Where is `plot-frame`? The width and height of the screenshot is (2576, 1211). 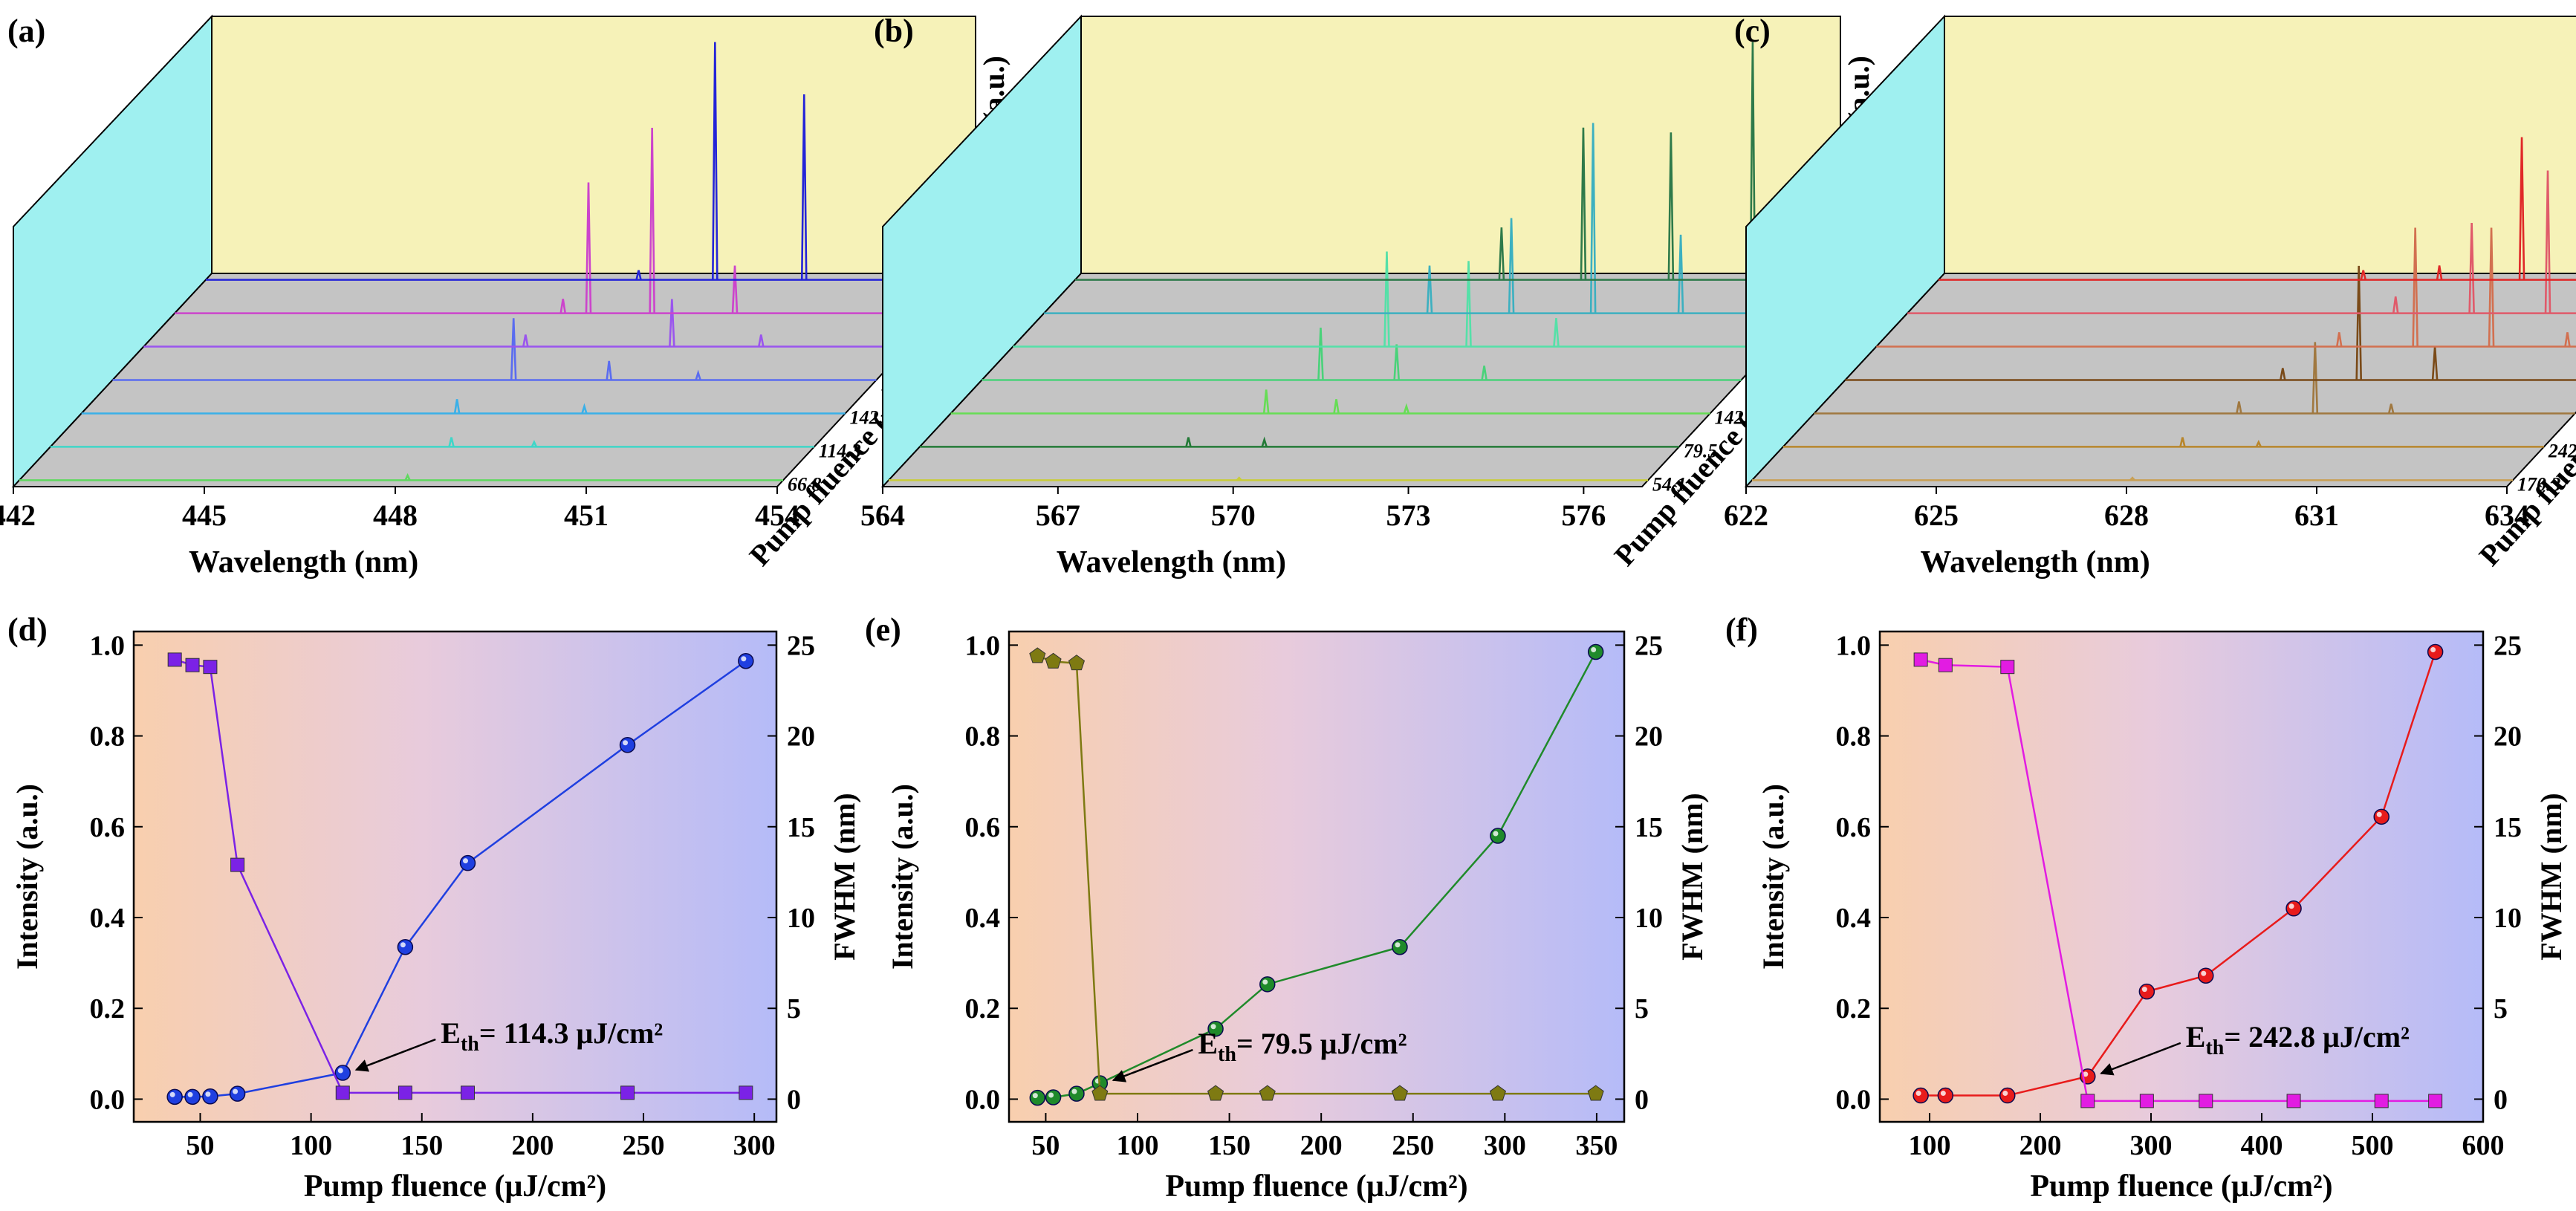 plot-frame is located at coordinates (455, 876).